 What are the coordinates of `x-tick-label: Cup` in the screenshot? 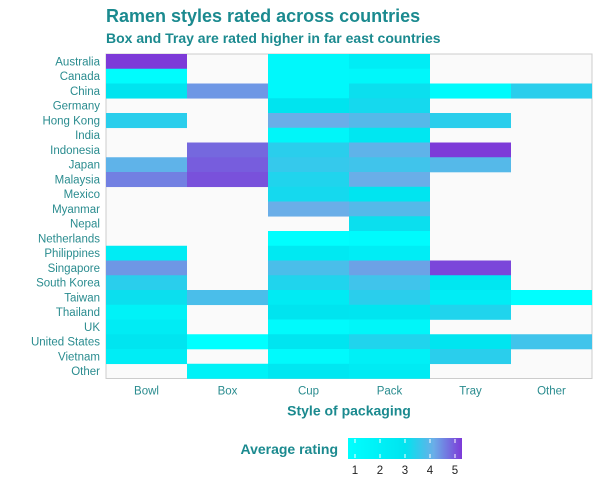 It's located at (308, 392).